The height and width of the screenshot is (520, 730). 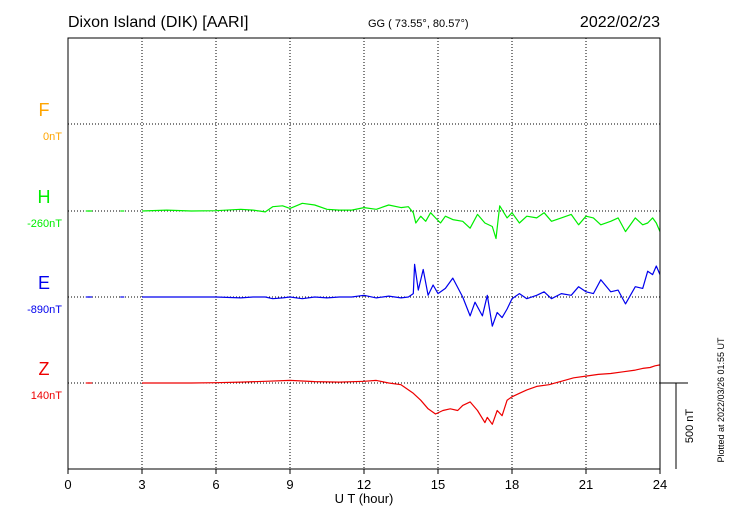 What do you see at coordinates (44, 251) in the screenshot?
I see `channel-labels: F 0nT H -260nT E -890nT Z 140nT` at bounding box center [44, 251].